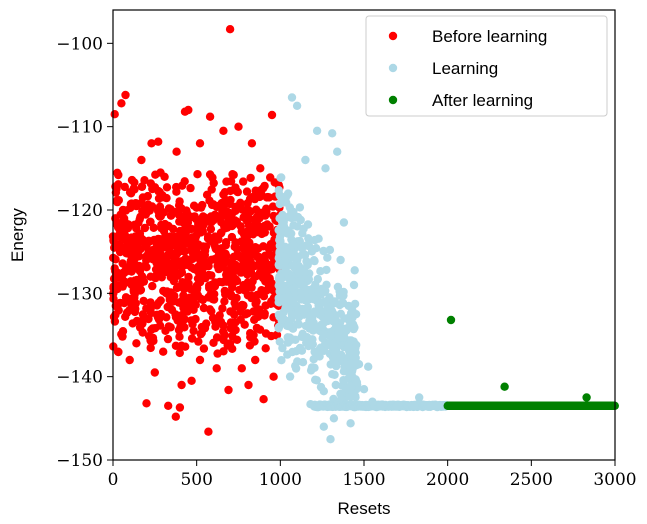  Describe the element at coordinates (393, 68) in the screenshot. I see `legend-marker-learning` at that location.